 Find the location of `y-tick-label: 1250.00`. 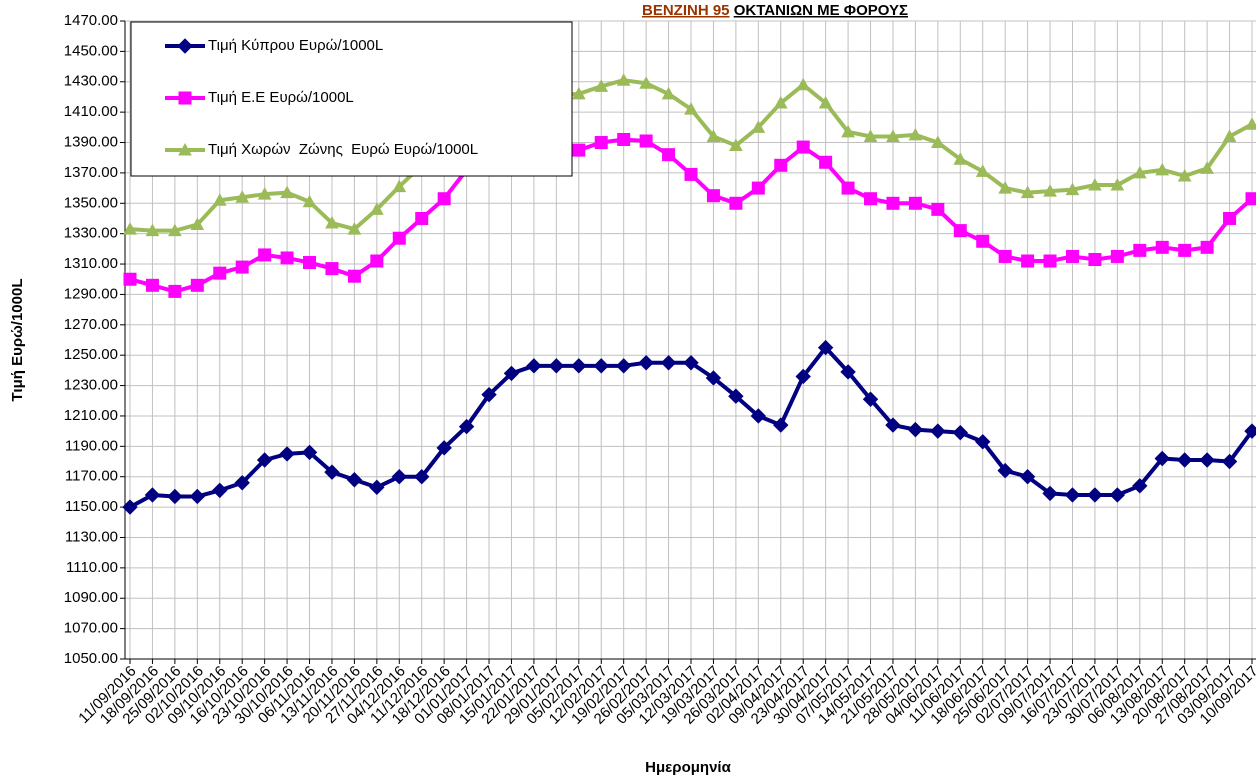

y-tick-label: 1250.00 is located at coordinates (91, 354).